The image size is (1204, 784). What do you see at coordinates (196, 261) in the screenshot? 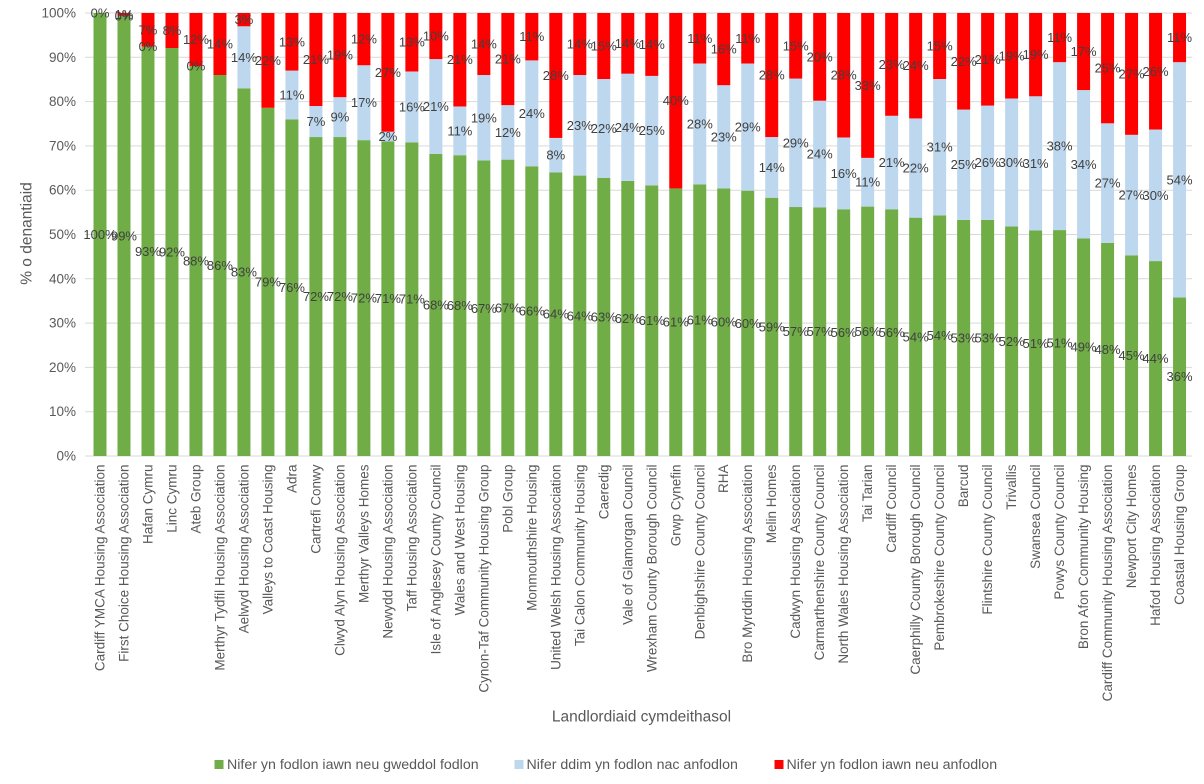
I see `svg-text: 88%` at bounding box center [196, 261].